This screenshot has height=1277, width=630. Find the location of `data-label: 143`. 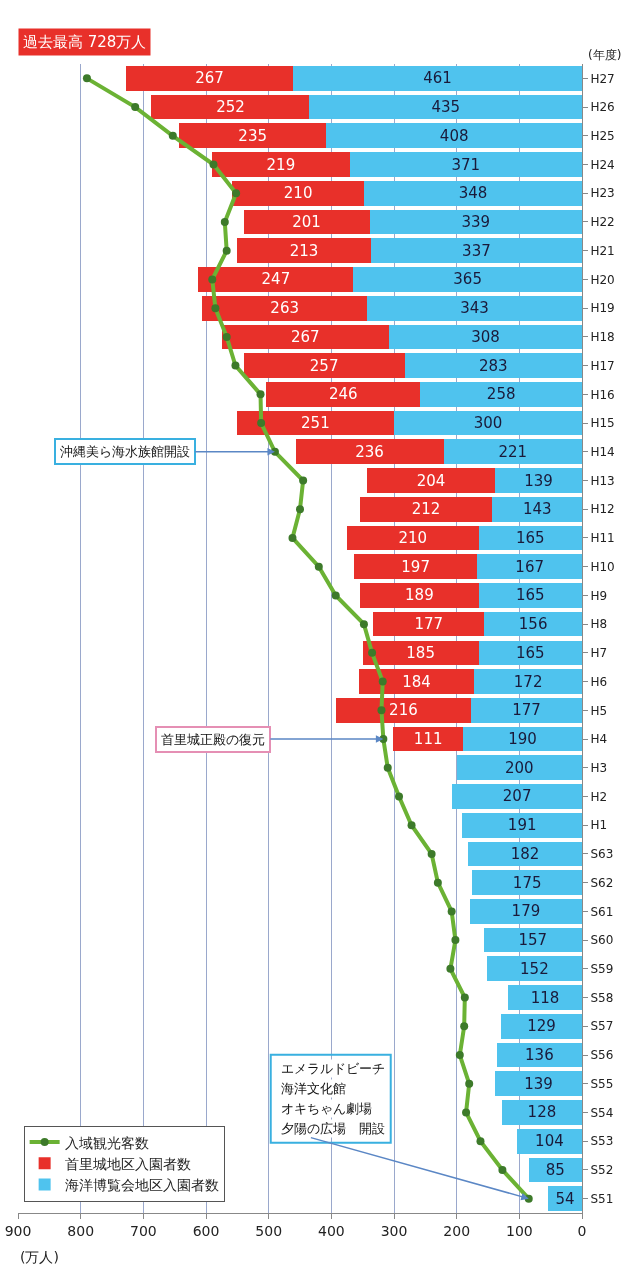

data-label: 143 is located at coordinates (537, 509).